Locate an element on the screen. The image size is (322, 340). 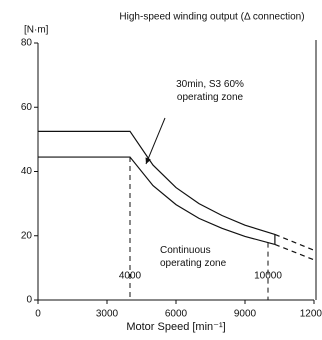
x-tick-label: 6000 is located at coordinates (176, 314).